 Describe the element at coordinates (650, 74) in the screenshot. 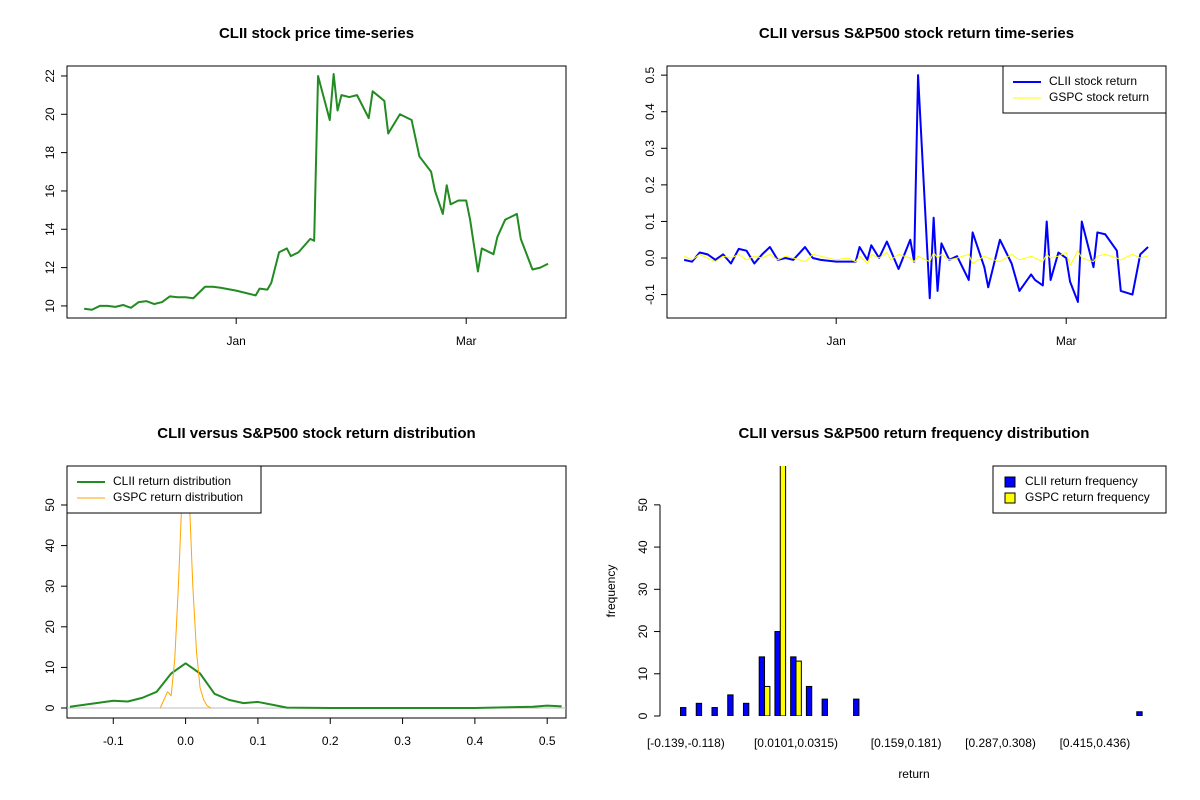

I see `y-tick-label: 0.5` at that location.